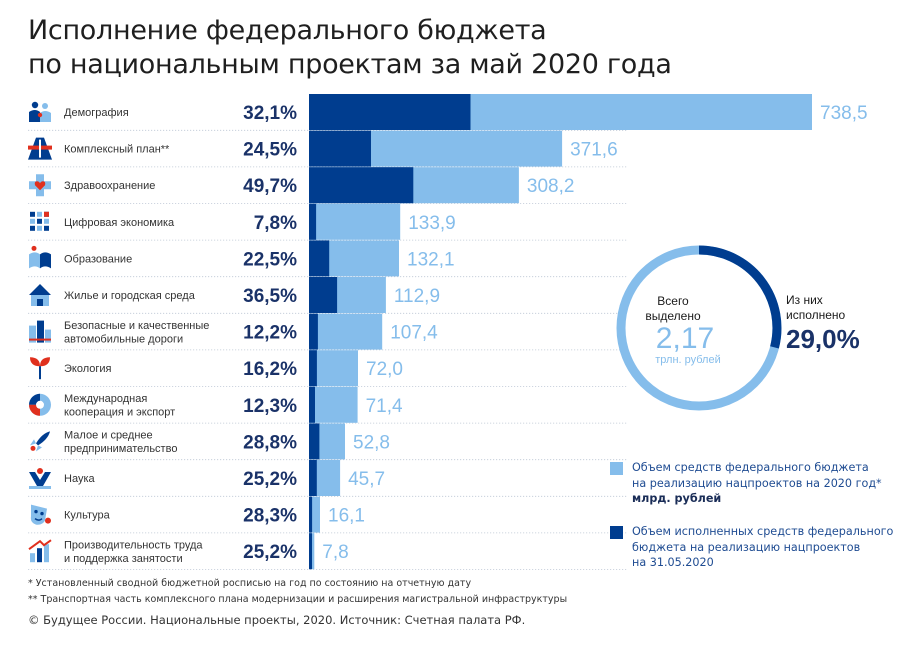  Describe the element at coordinates (616, 468) in the screenshot. I see `legend-allocated-swatch` at that location.